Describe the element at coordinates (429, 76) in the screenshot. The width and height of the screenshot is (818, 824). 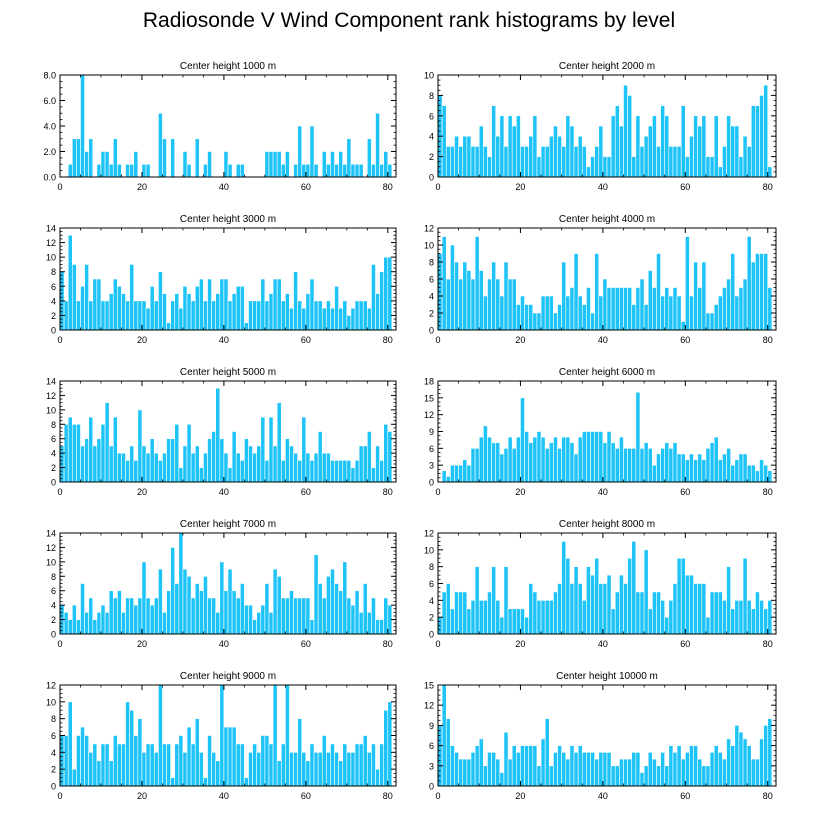
I see `y-tick-label: 10` at that location.